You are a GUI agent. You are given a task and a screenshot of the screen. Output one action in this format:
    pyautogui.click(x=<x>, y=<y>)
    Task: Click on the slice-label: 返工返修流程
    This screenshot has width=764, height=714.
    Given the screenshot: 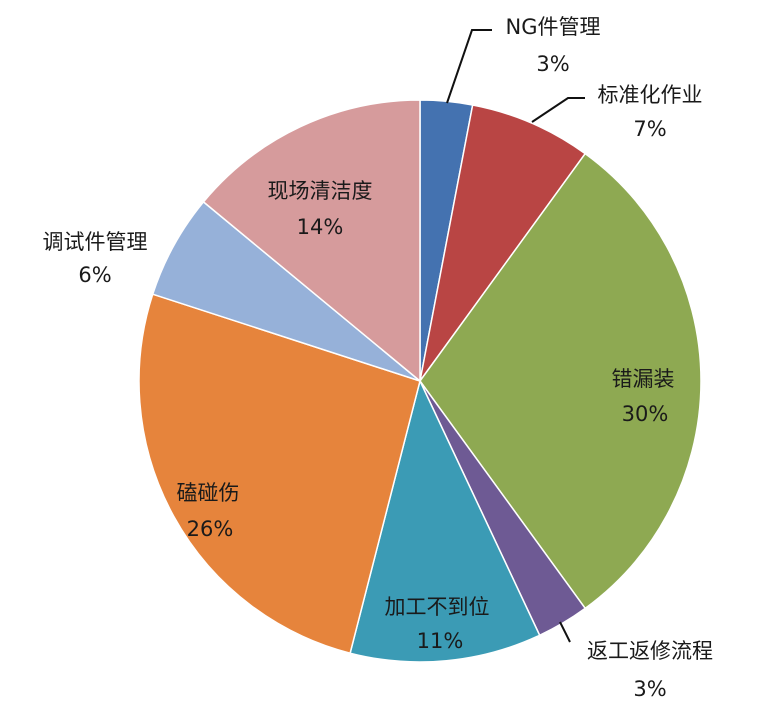 What is the action you would take?
    pyautogui.click(x=650, y=651)
    